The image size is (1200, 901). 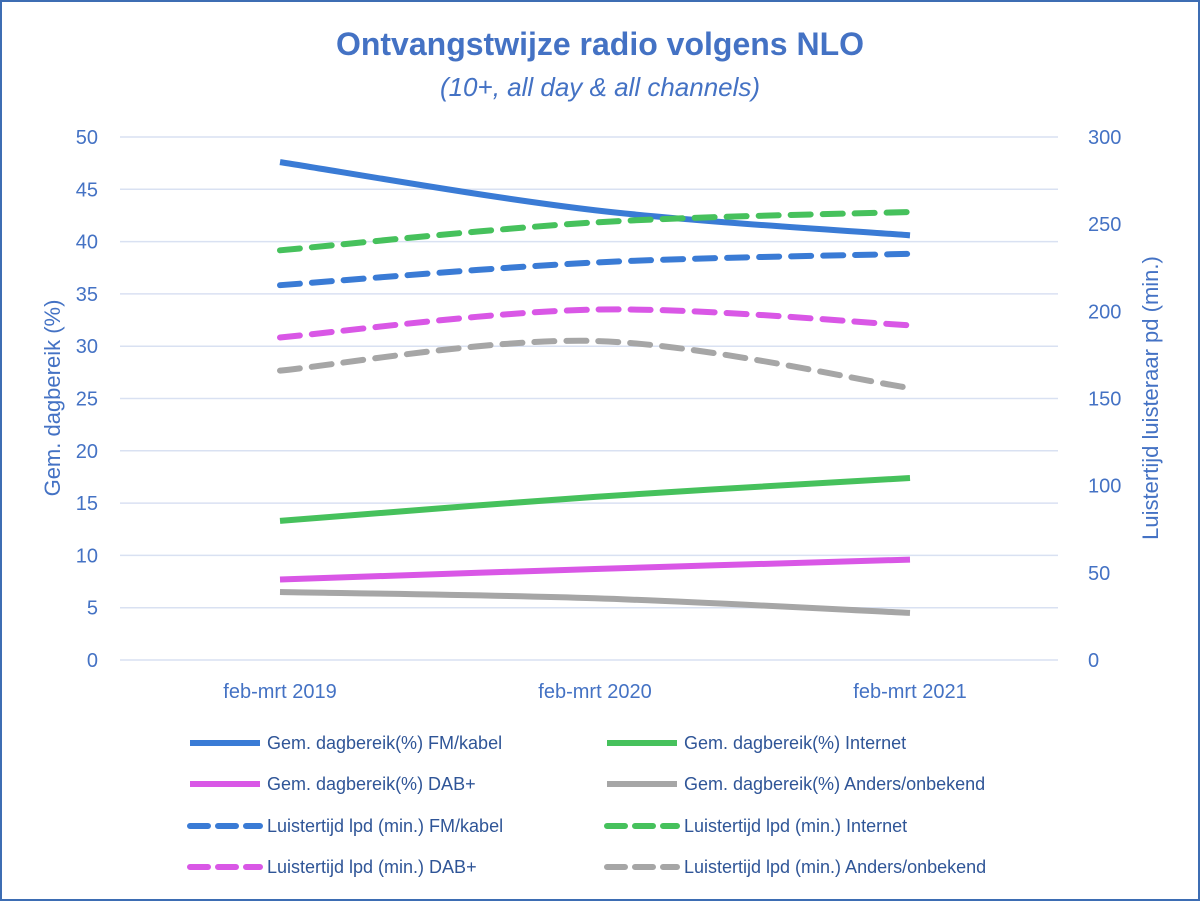 I want to click on left-axis-title: Gem. dagbereik (%), so click(x=52, y=398).